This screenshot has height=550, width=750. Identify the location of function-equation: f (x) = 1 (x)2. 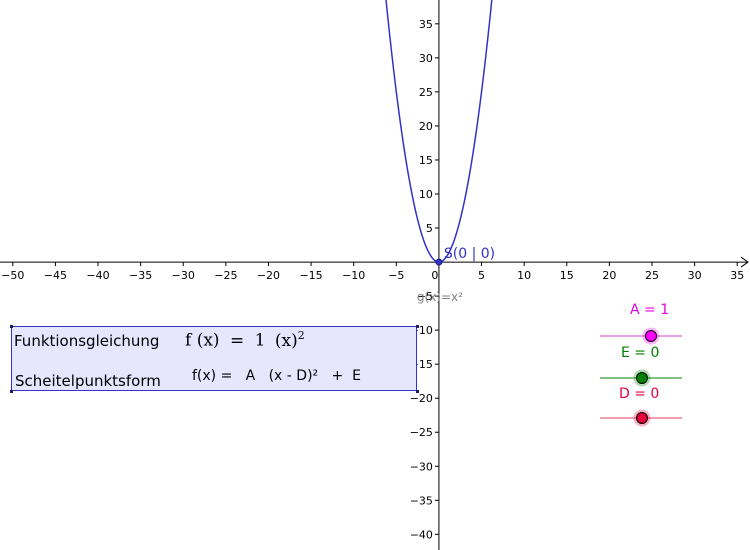
(245, 340).